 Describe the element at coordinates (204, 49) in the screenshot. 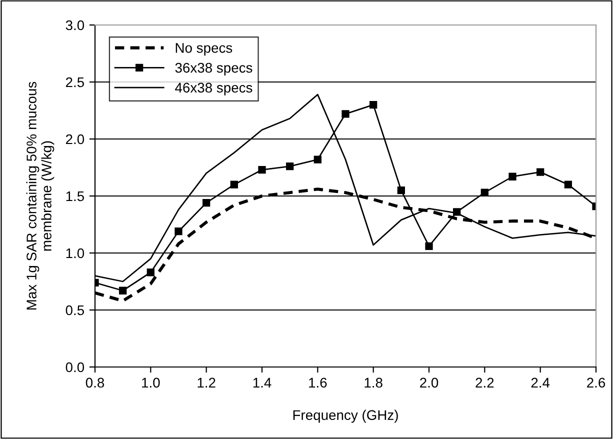

I see `legend-label: No specs` at that location.